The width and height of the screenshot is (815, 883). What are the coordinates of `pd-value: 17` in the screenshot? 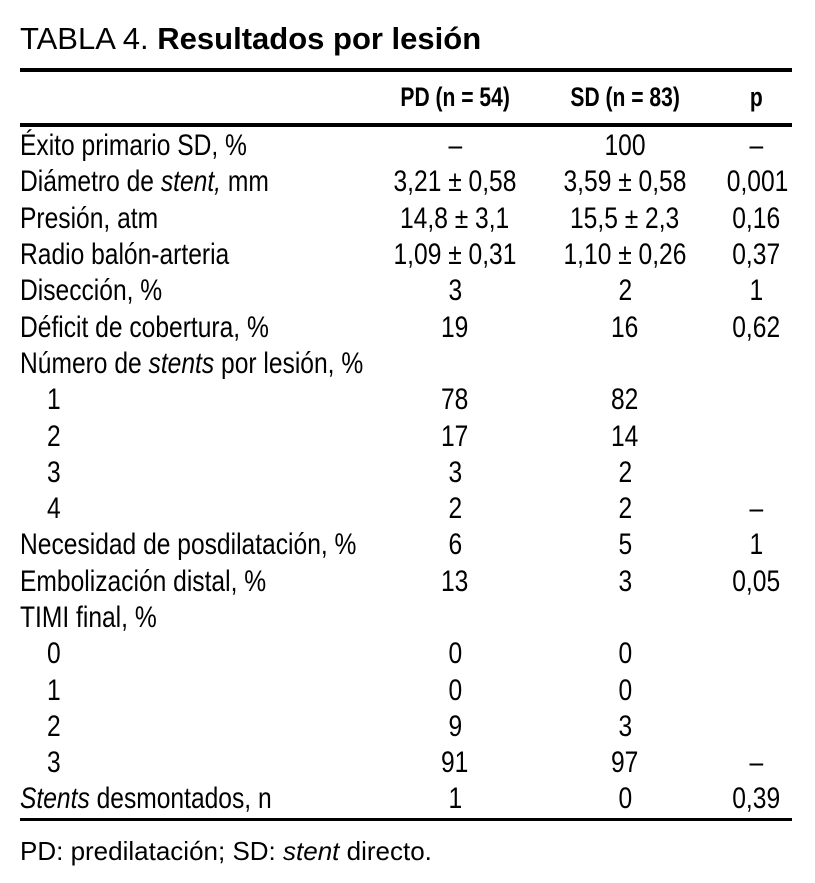 It's located at (455, 436).